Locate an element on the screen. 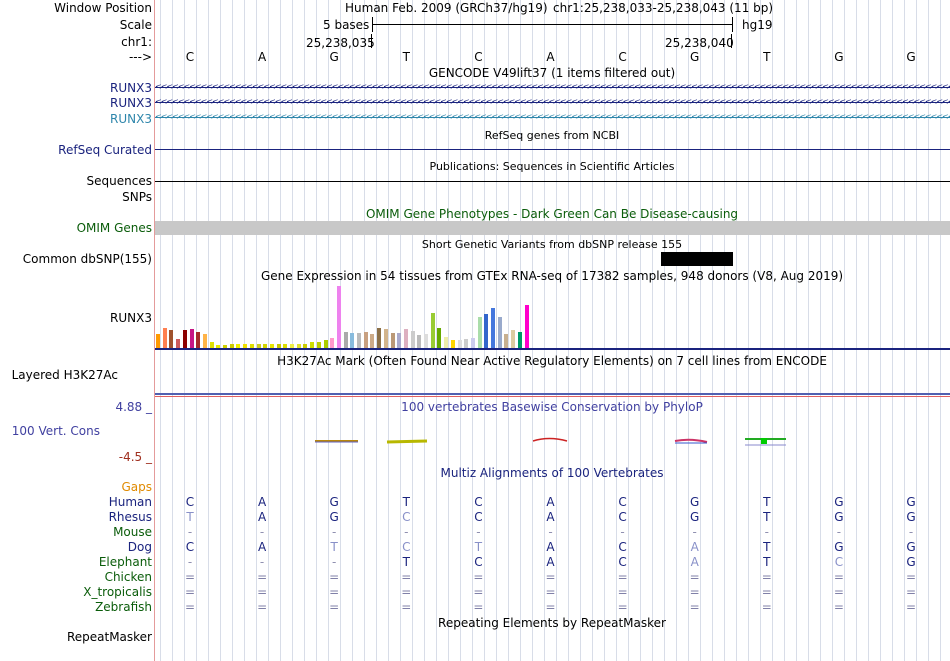 The image size is (950, 661). label-x-tropicalis: X_tropicalis is located at coordinates (117, 592).